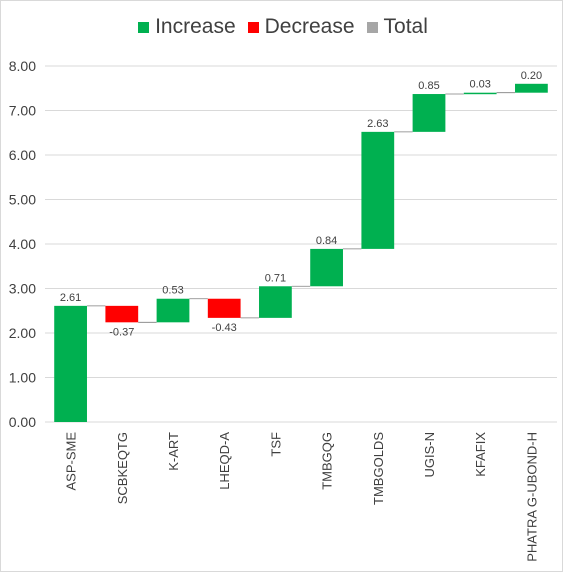 The width and height of the screenshot is (566, 575). I want to click on legend-label-total: Total, so click(405, 26).